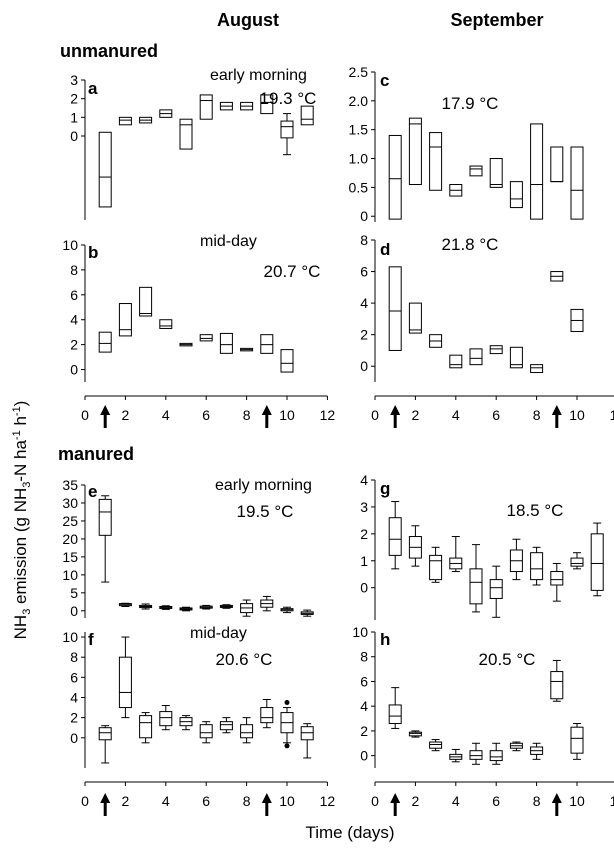 This screenshot has height=853, width=614. I want to click on y-tick-label: 2.5, so click(359, 72).